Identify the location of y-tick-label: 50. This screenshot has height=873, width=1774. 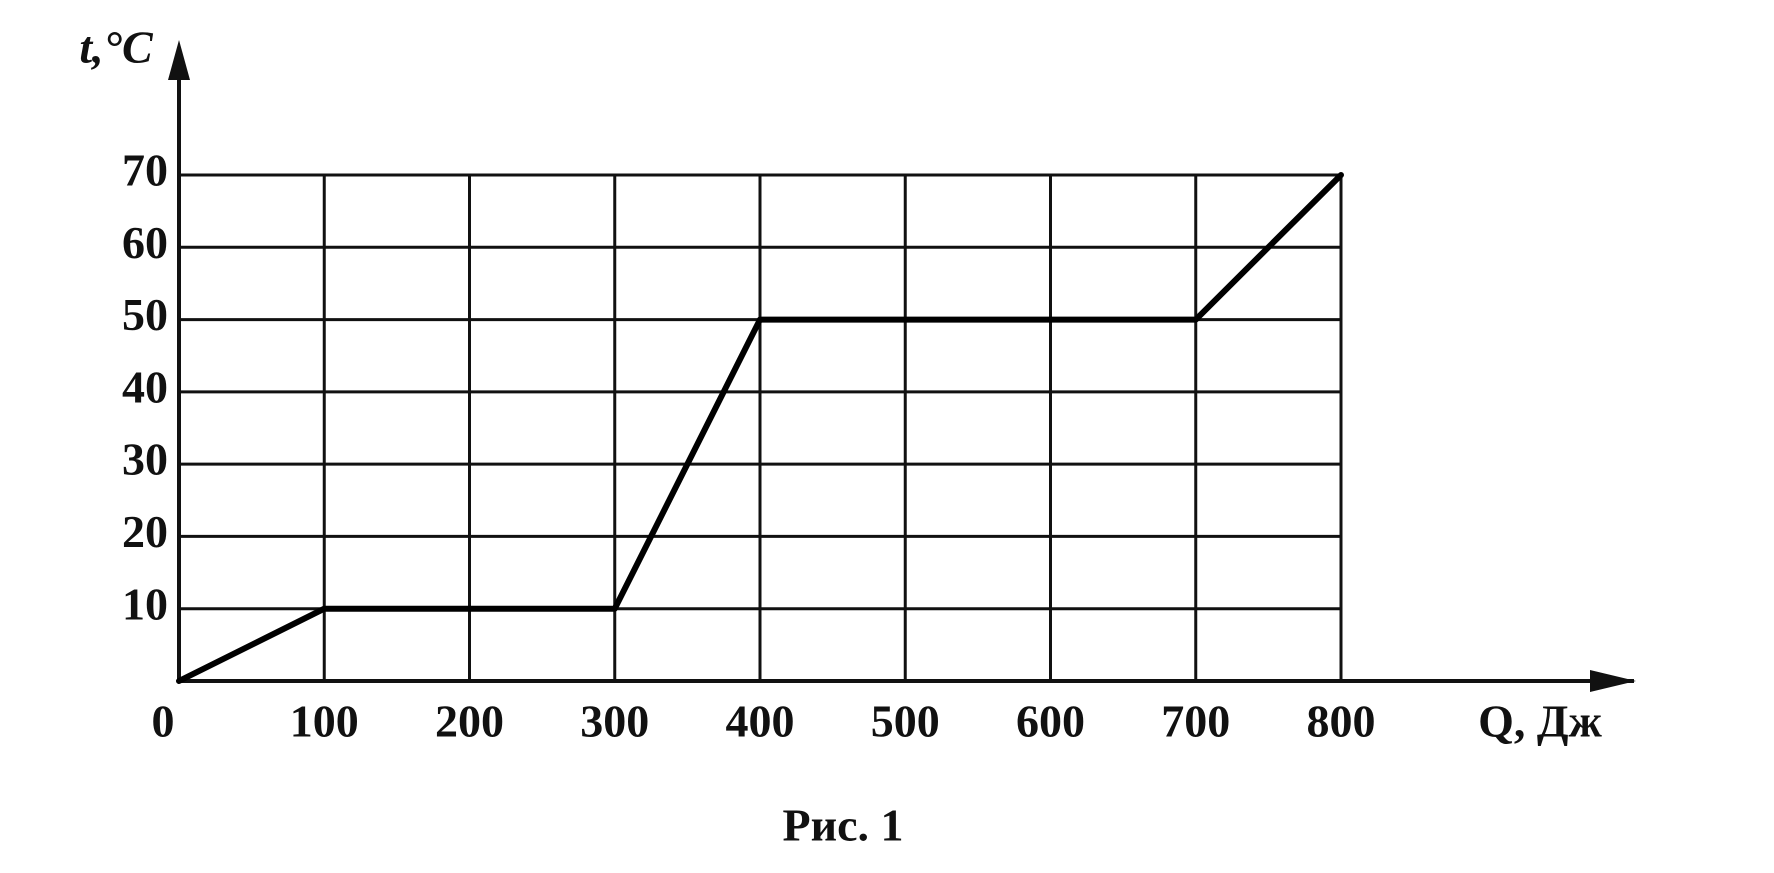
(145, 314).